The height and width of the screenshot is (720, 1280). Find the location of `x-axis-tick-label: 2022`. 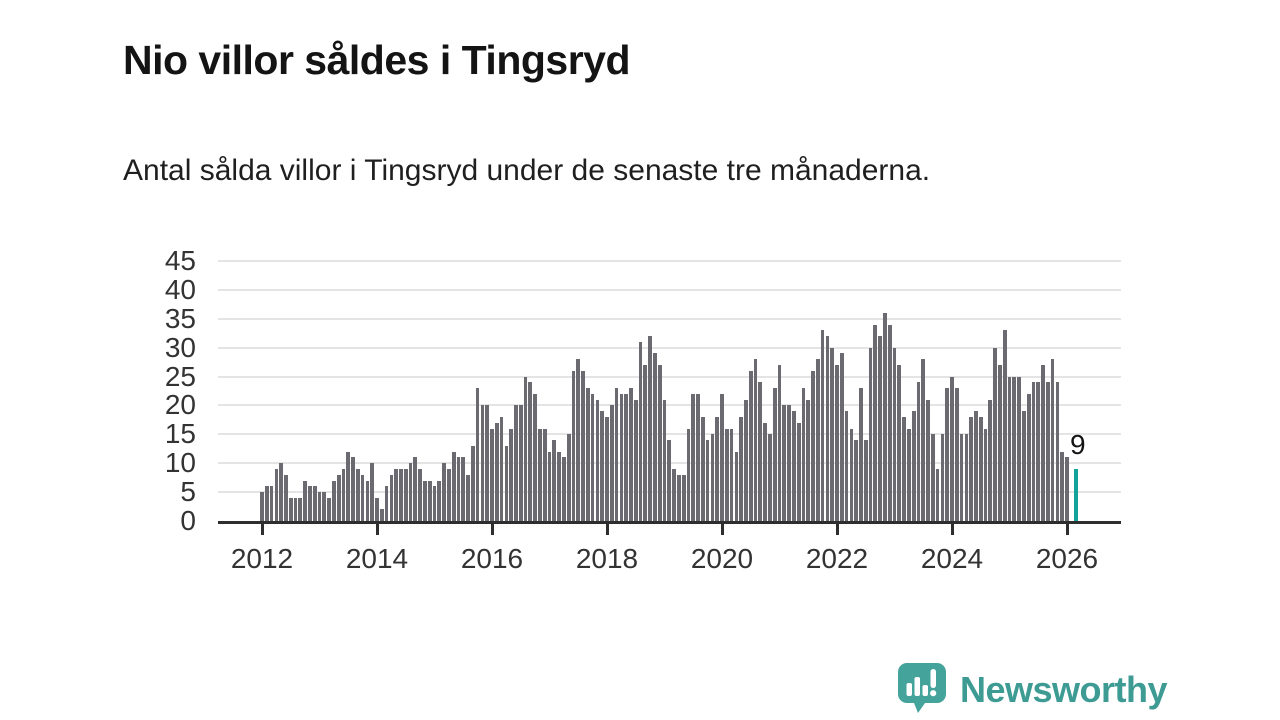

x-axis-tick-label: 2022 is located at coordinates (837, 558).